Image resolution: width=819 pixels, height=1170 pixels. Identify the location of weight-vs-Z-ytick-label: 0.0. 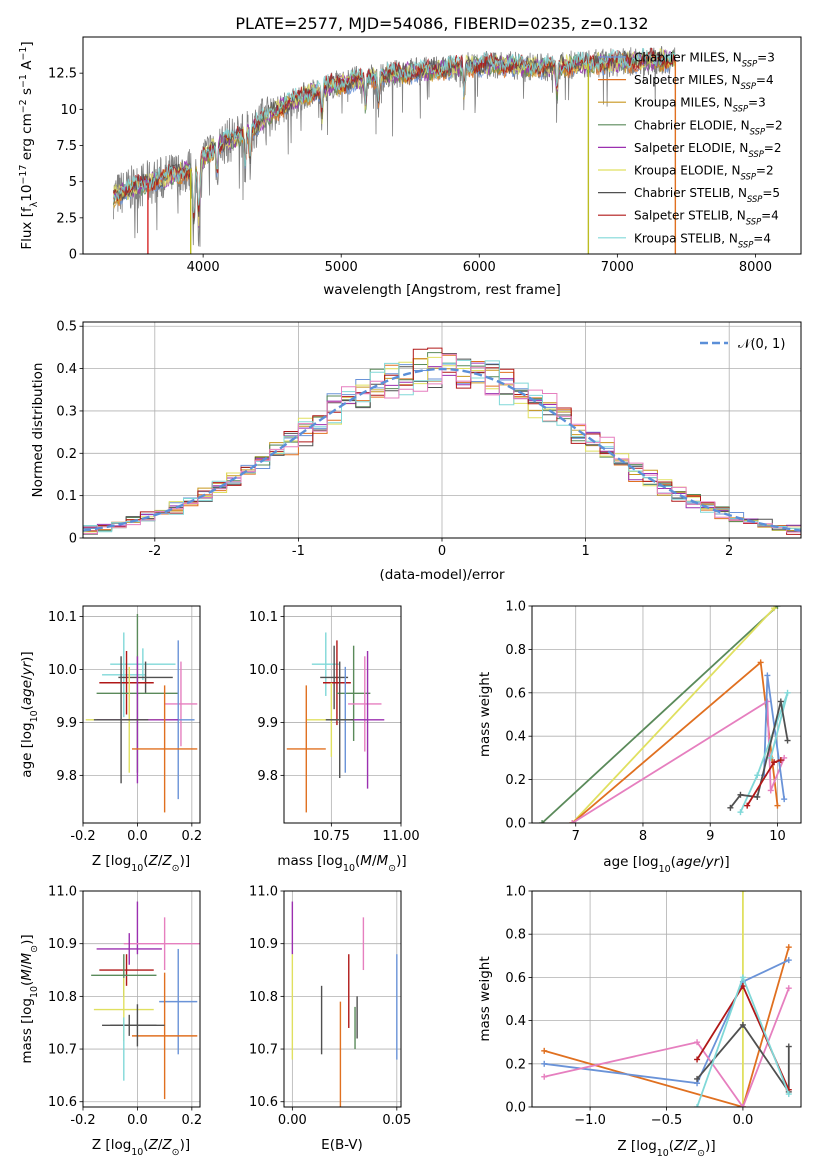
(515, 1108).